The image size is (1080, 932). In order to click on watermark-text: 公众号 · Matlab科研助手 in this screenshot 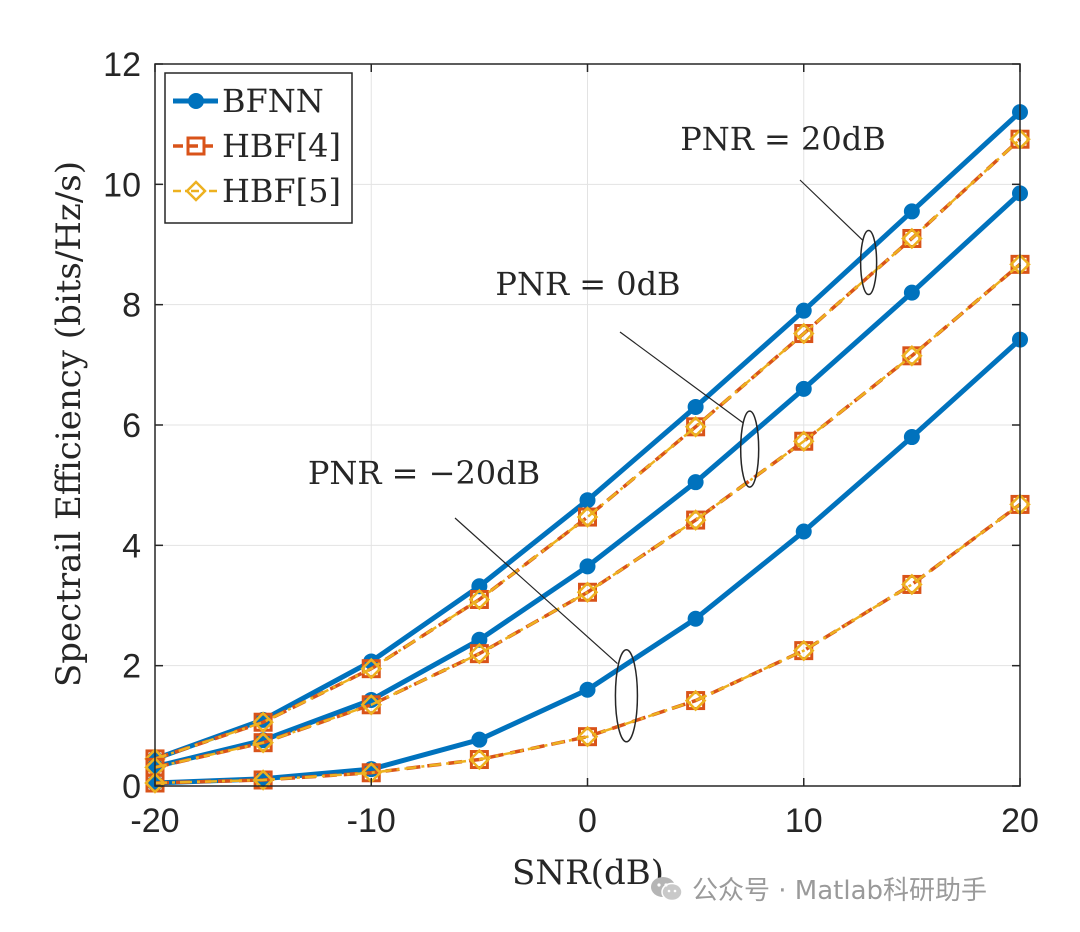, I will do `click(840, 891)`.